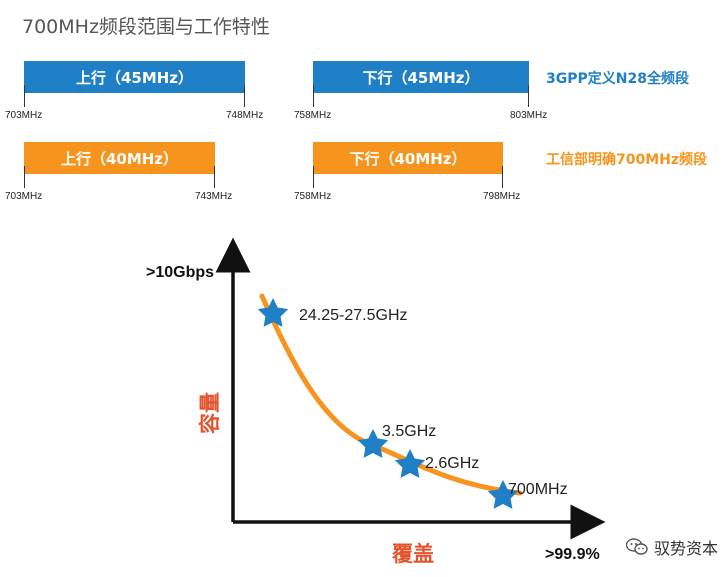 Image resolution: width=728 pixels, height=577 pixels. I want to click on row1-downlink-bar: 下行（45MHz）, so click(421, 77).